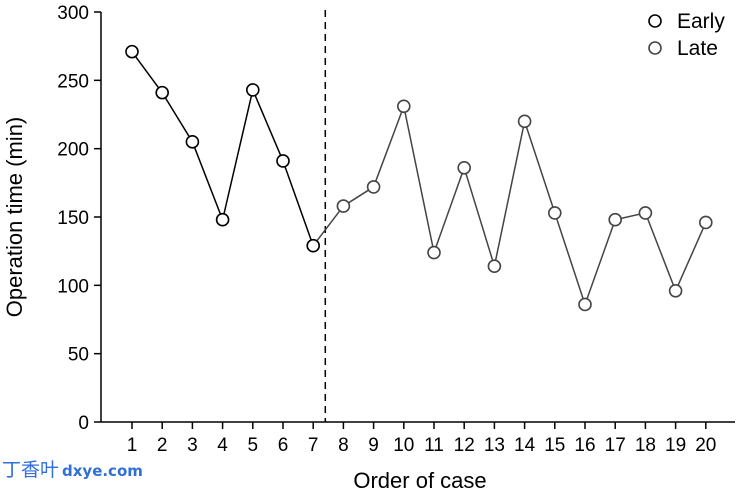  I want to click on x-tick-label: 16, so click(584, 445).